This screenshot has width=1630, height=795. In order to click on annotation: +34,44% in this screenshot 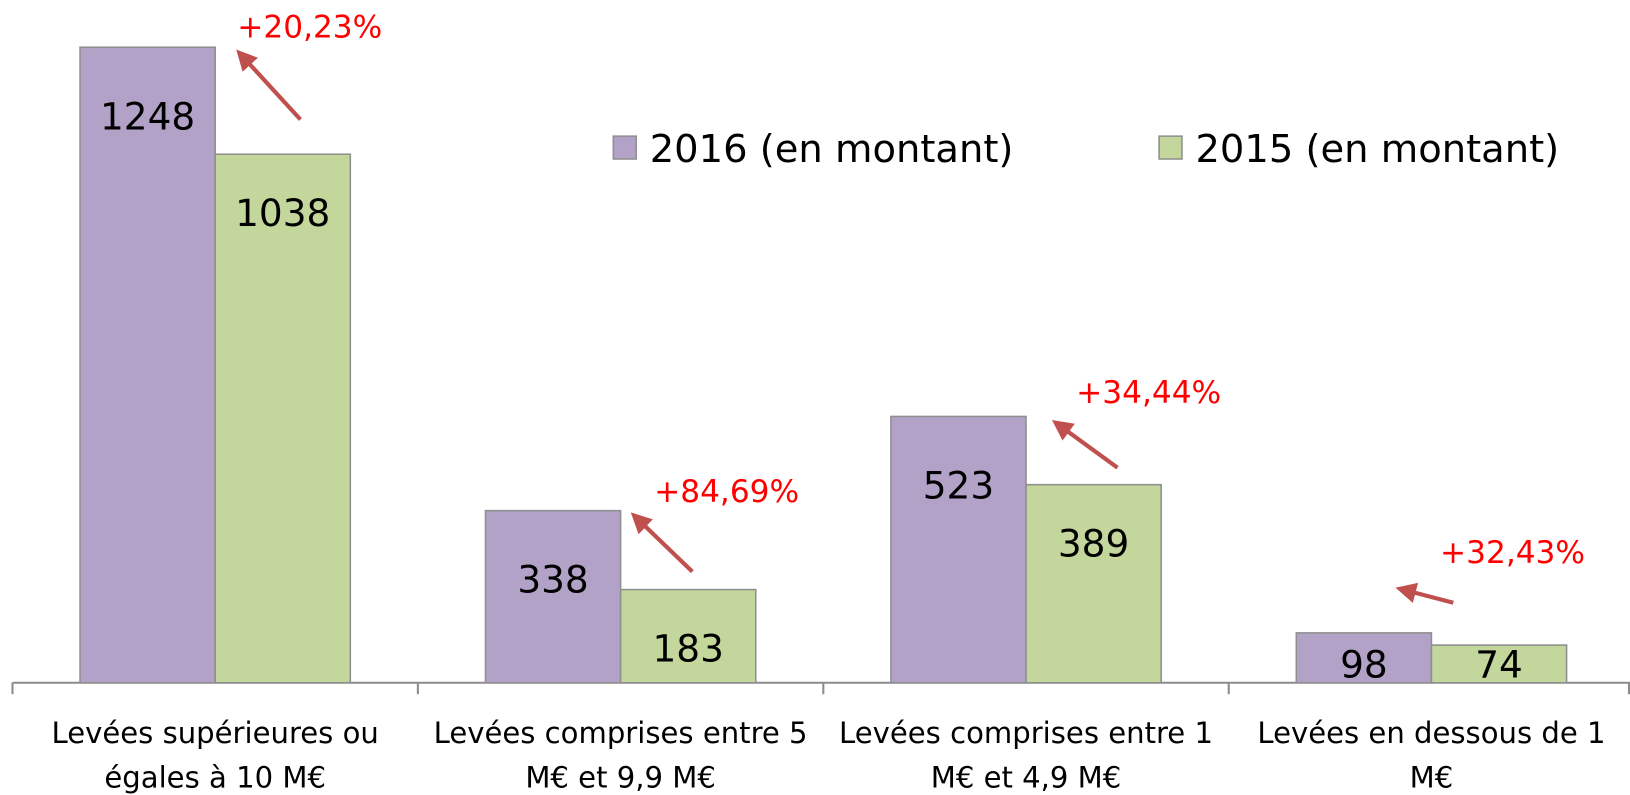, I will do `click(1148, 393)`.